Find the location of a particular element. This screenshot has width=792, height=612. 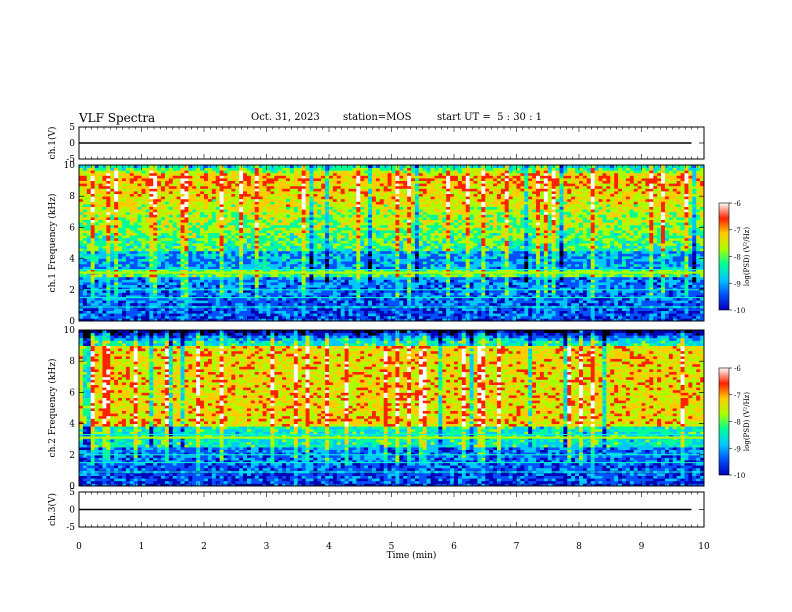

ch2-spectrogram-colorbar-tick-label: -10 is located at coordinates (739, 476).